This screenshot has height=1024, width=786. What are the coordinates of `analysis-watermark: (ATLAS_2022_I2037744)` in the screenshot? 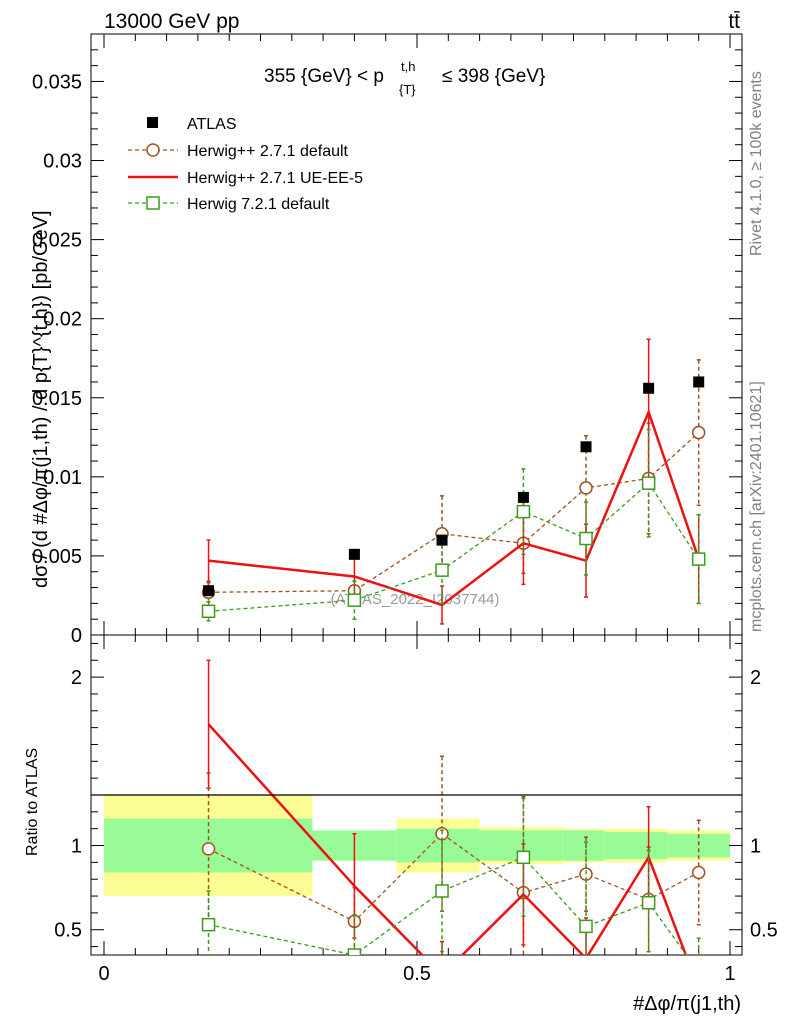 It's located at (414, 599).